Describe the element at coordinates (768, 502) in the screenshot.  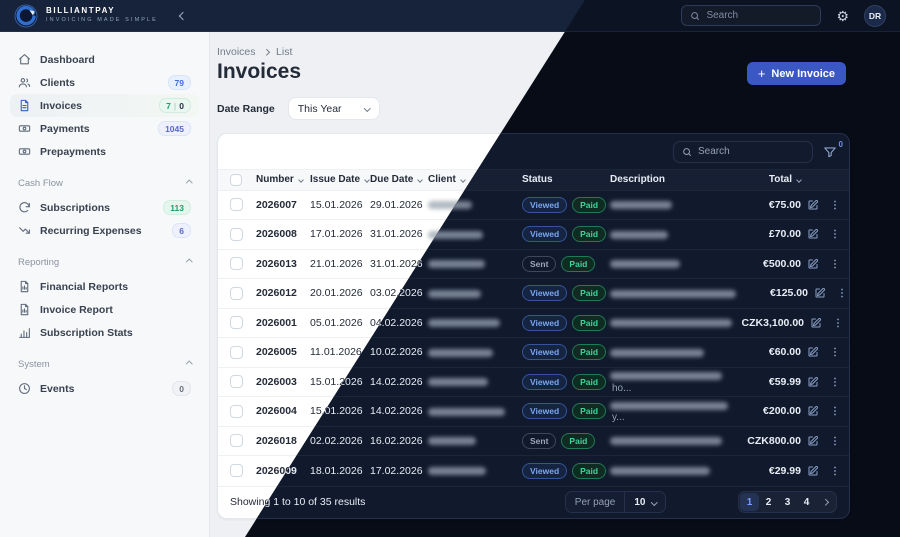
I see `page-button-2: 2` at that location.